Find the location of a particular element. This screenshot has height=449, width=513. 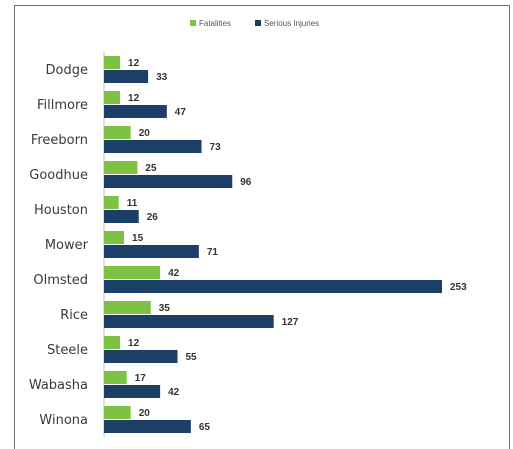

category-label: Dodge is located at coordinates (67, 70).